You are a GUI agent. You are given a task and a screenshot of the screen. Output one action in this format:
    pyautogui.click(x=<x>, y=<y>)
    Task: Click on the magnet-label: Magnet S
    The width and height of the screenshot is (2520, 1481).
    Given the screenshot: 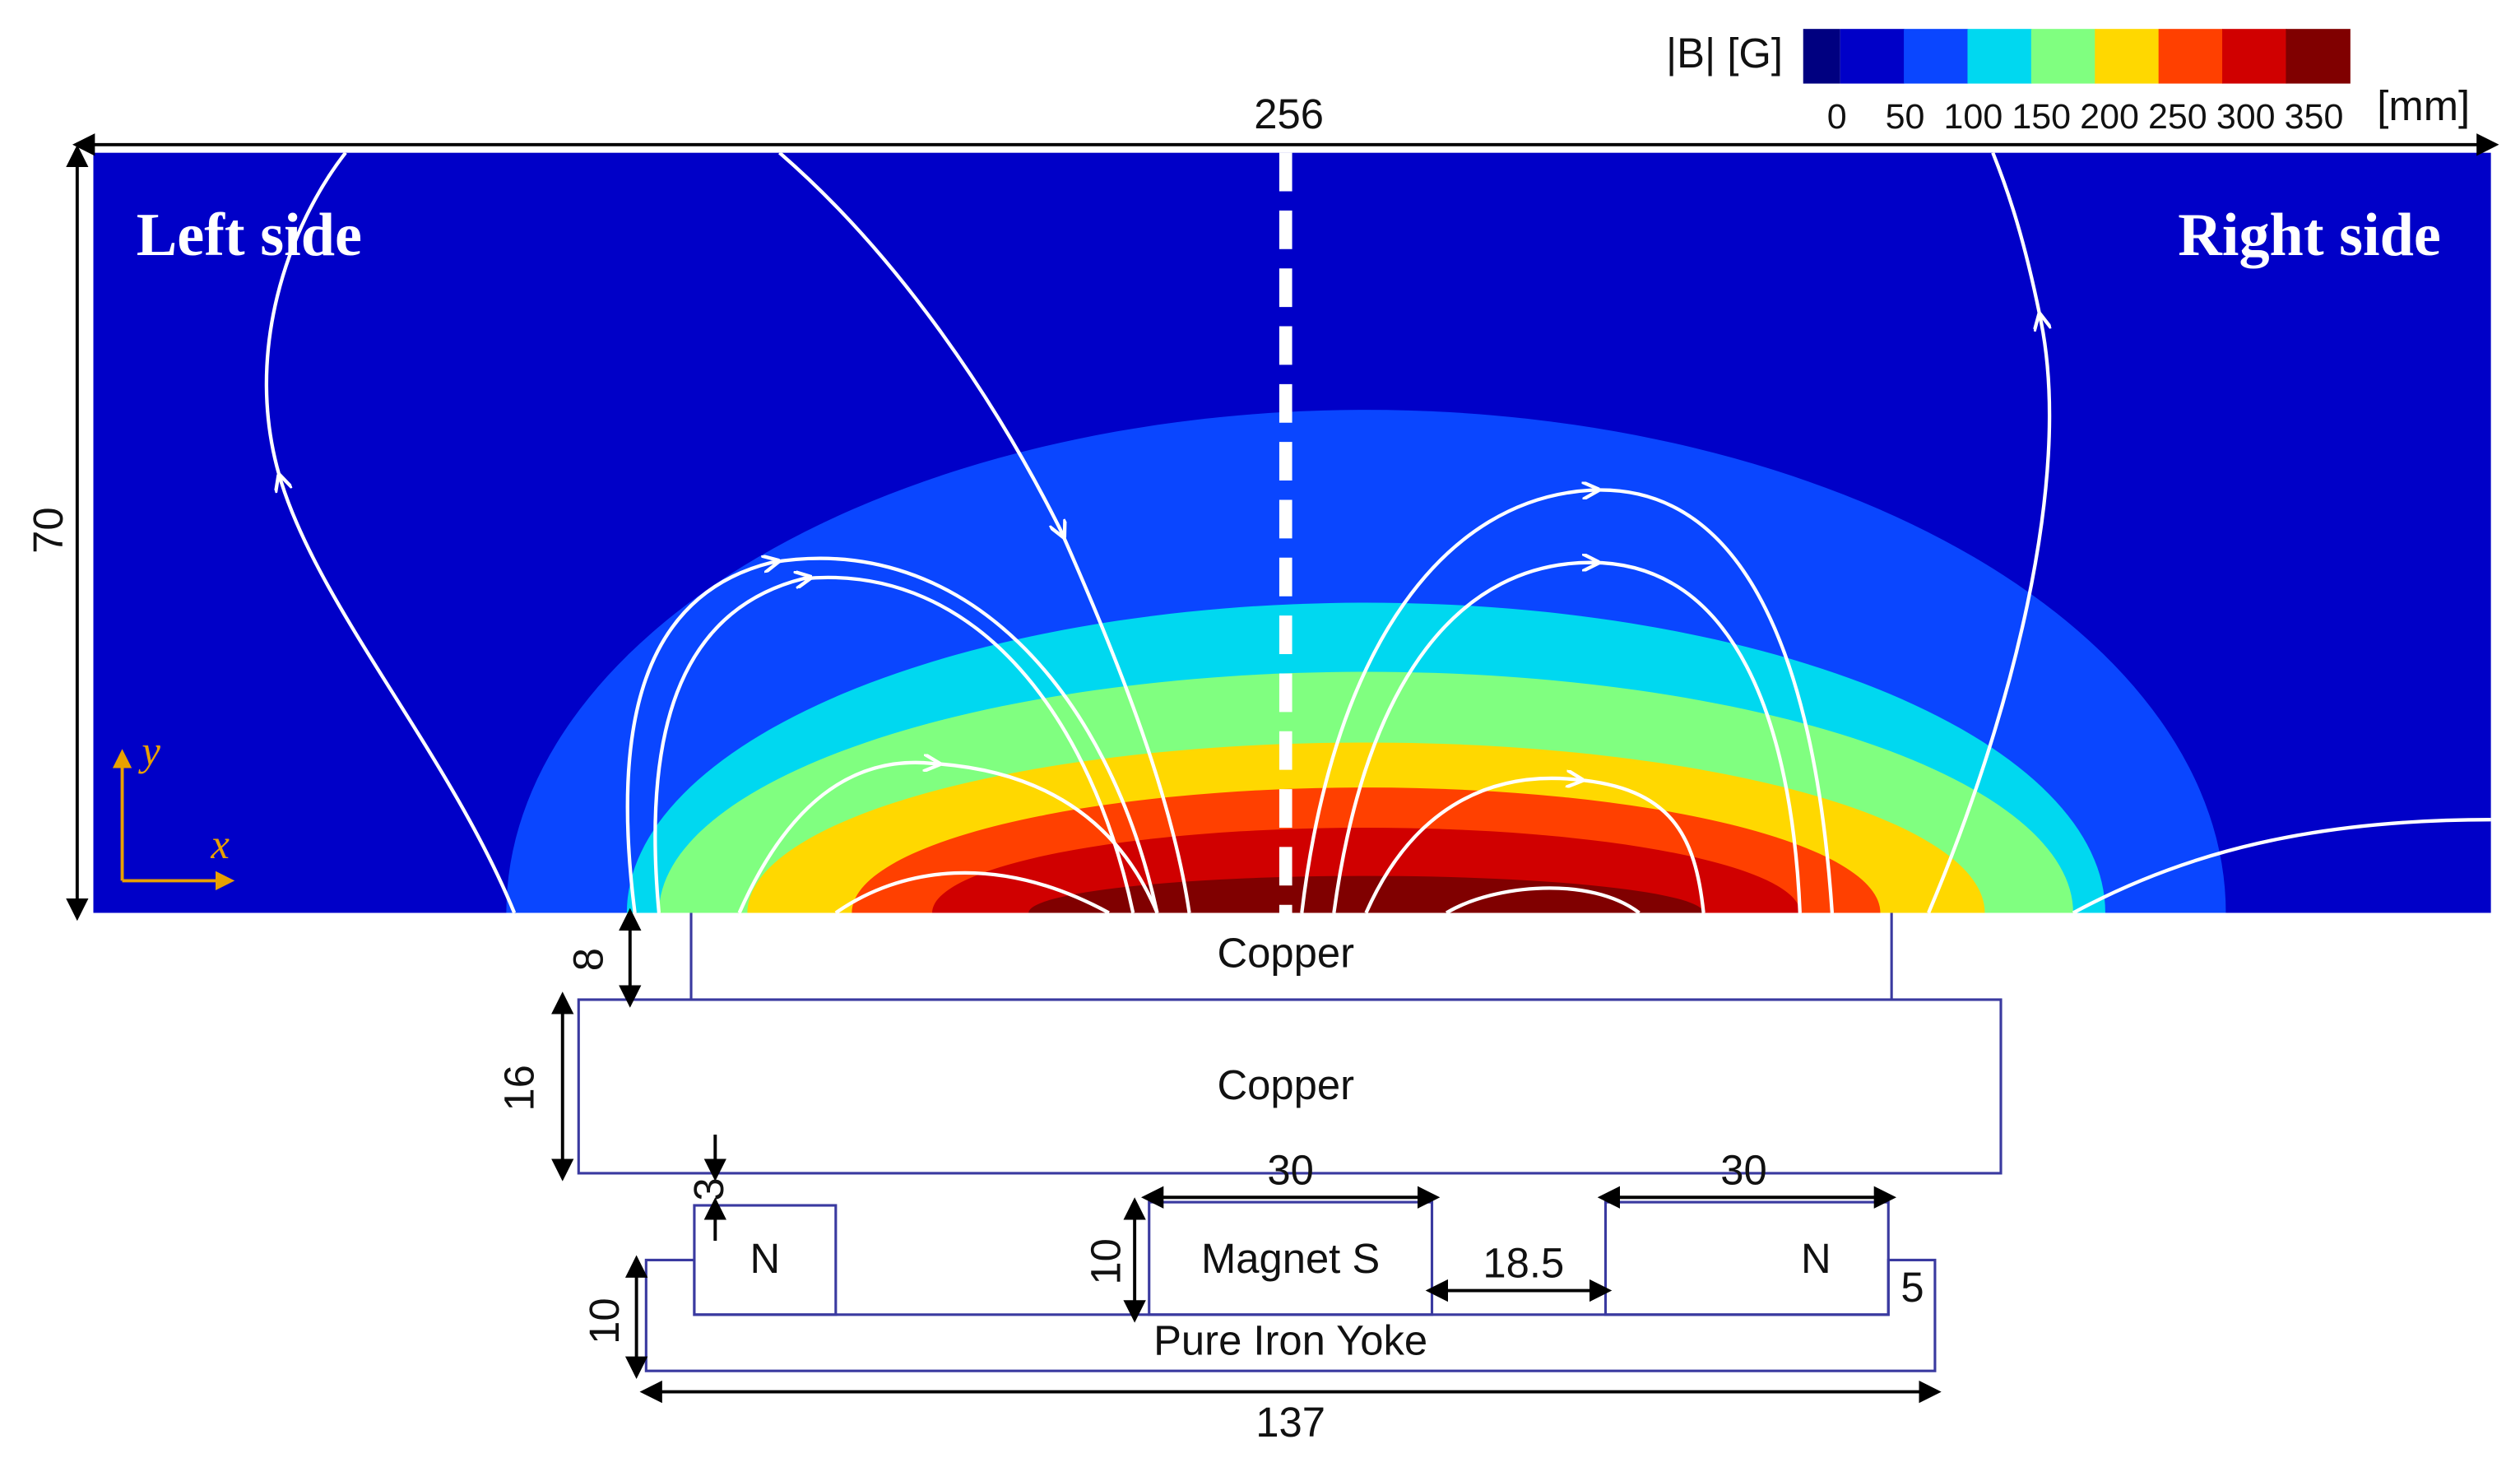 What is the action you would take?
    pyautogui.click(x=1290, y=1258)
    